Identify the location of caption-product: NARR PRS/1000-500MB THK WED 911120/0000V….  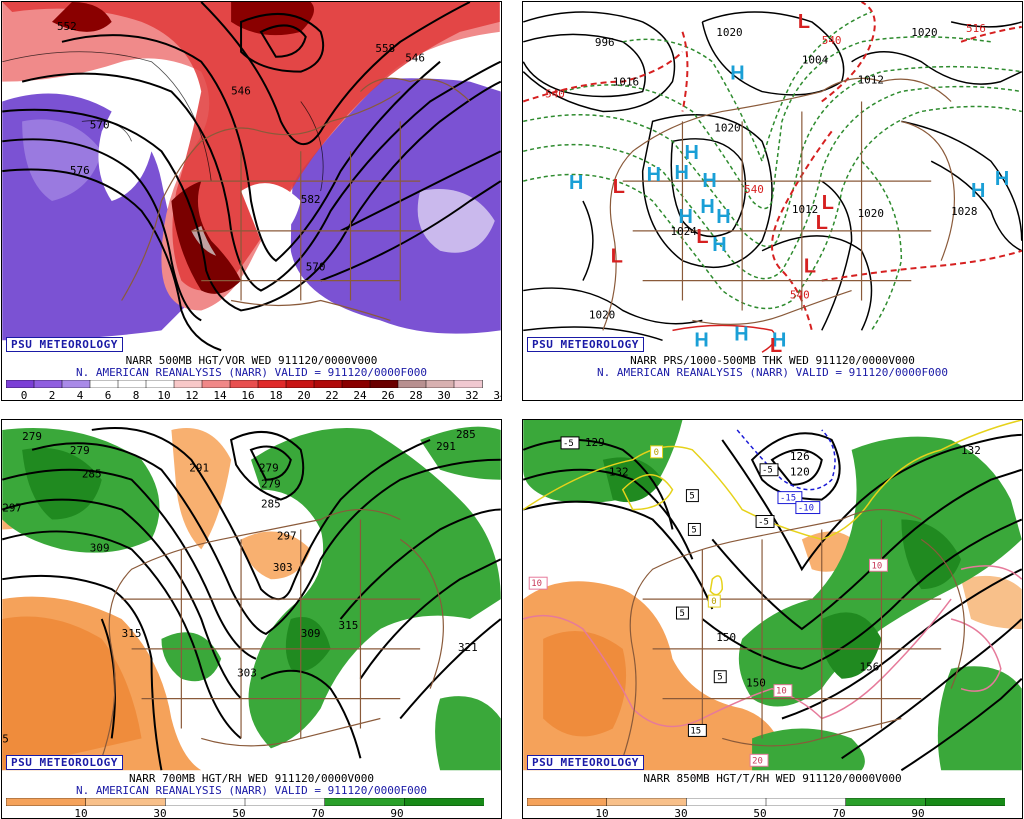
(772, 360).